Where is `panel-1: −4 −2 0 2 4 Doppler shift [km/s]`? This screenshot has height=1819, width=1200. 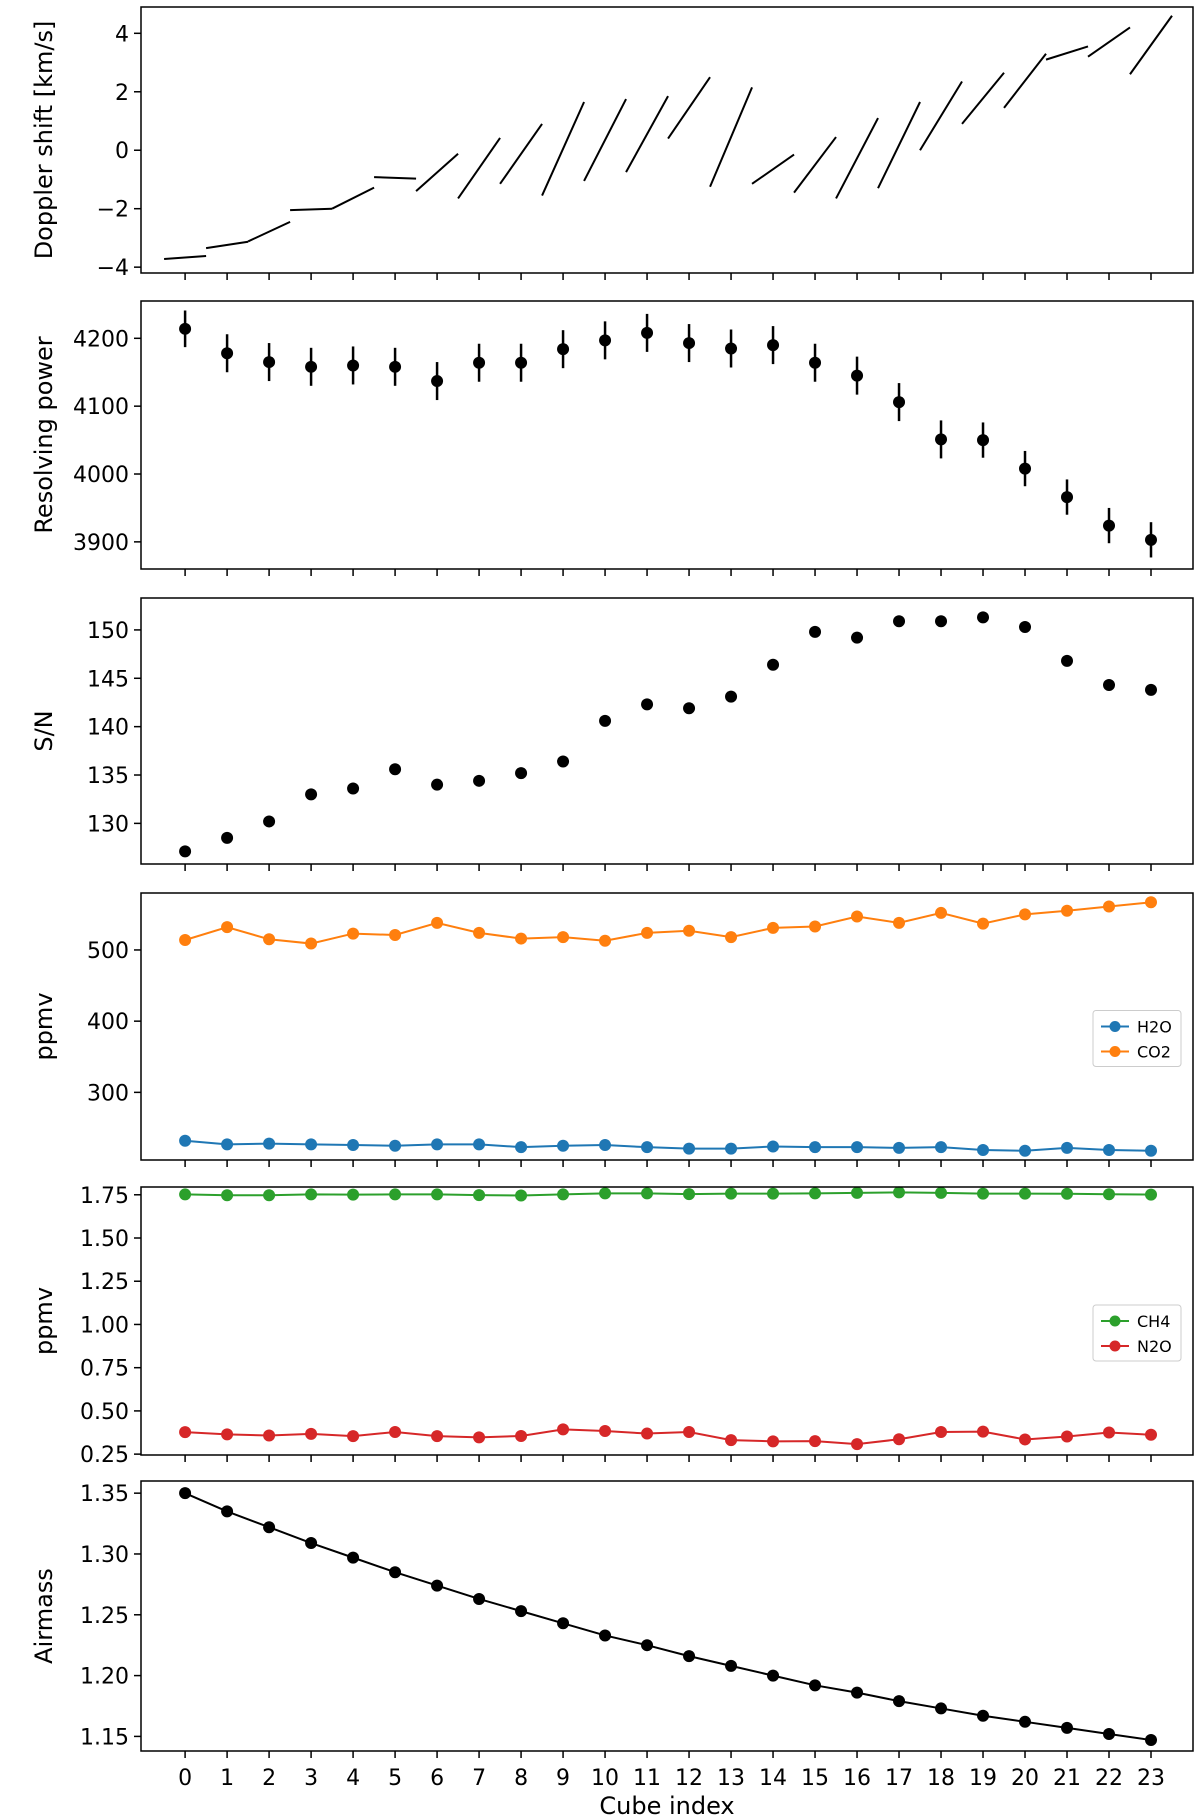
panel-1: −4 −2 0 2 4 Doppler shift [km/s] is located at coordinates (612, 143).